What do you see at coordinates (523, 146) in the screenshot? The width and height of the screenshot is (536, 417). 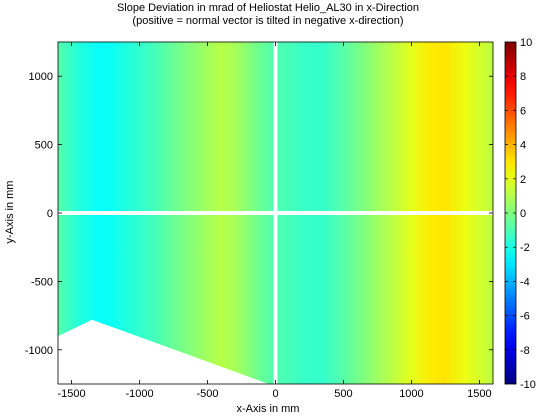 I see `colorbar-tick-label: 4` at bounding box center [523, 146].